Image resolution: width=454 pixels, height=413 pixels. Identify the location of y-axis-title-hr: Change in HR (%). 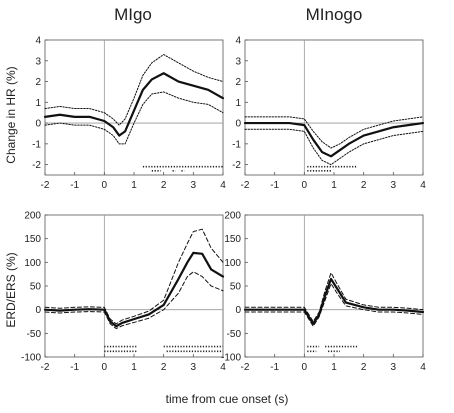
(11, 114).